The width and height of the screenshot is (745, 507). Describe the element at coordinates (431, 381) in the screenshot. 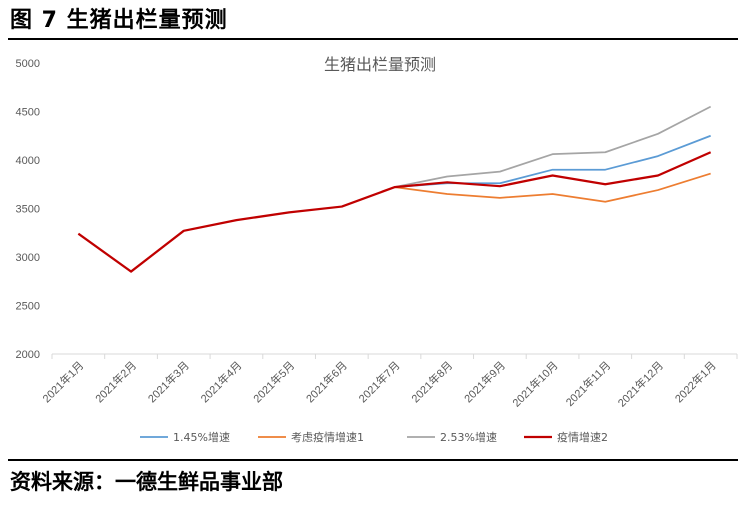

I see `x-tick-label: 2021年8月` at that location.